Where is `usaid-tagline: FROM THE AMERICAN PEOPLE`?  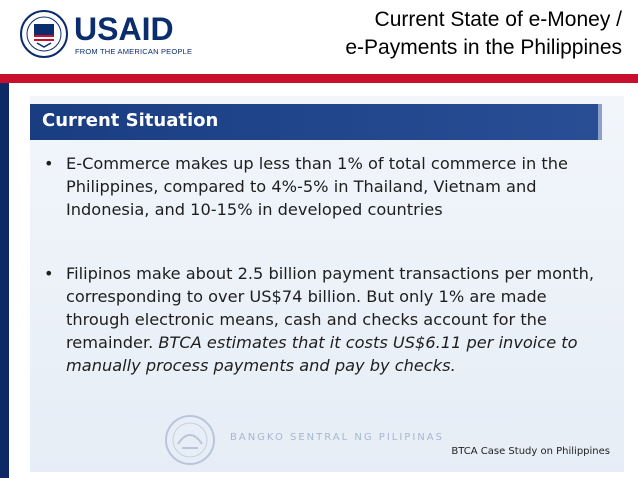
usaid-tagline: FROM THE AMERICAN PEOPLE is located at coordinates (134, 51).